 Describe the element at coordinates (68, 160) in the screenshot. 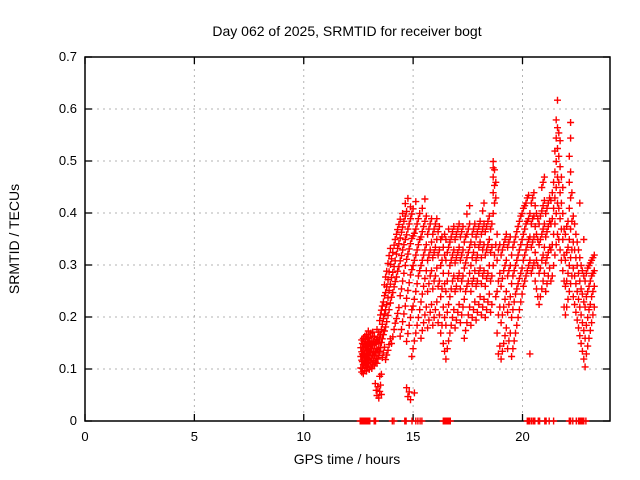

I see `y-tick-label: 0.5` at that location.